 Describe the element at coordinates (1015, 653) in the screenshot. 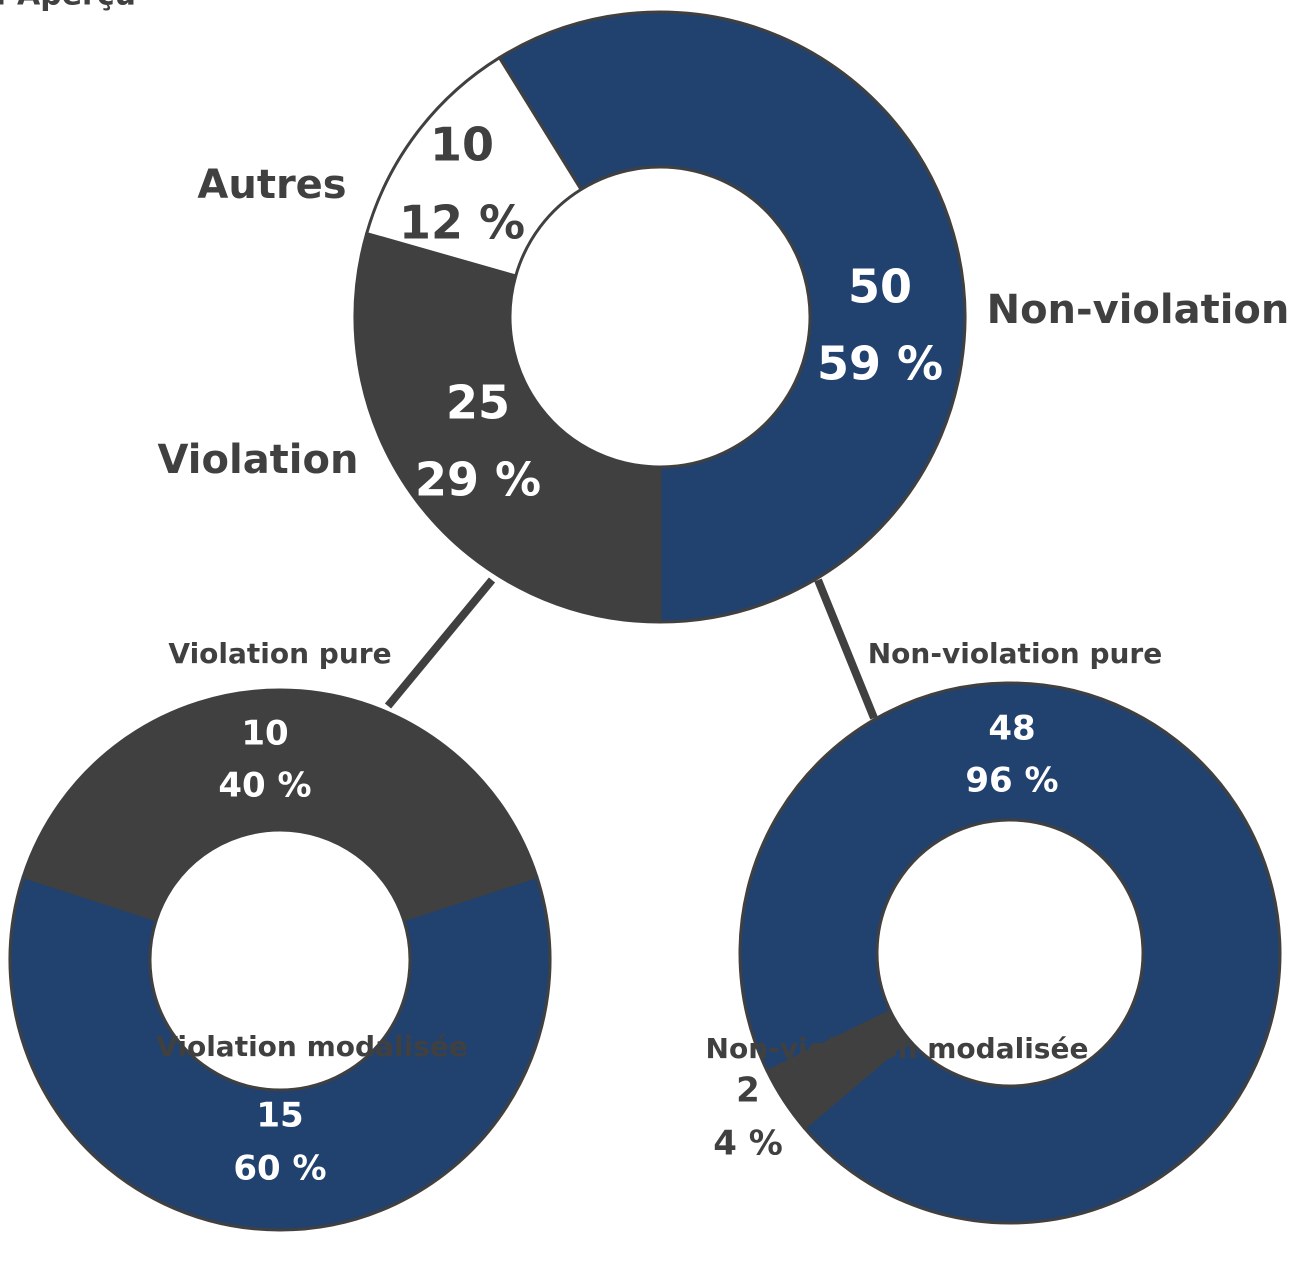

I see `category-label: Non-violation pure` at that location.